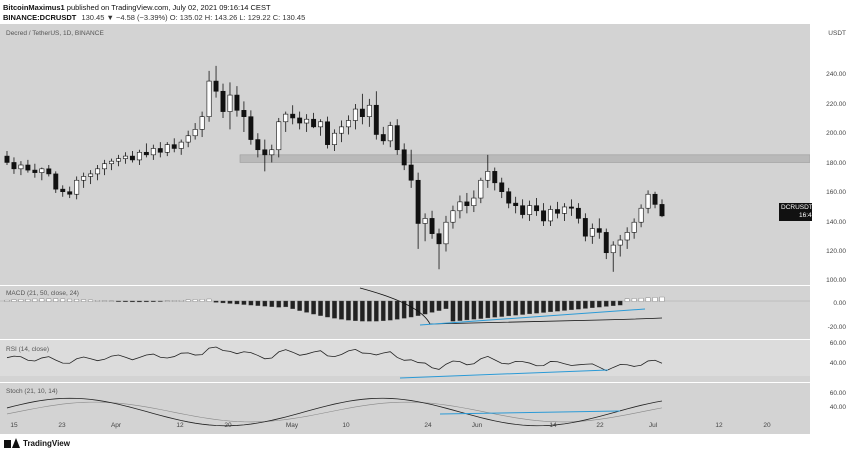 The image size is (850, 453). What do you see at coordinates (334, 412) in the screenshot?
I see `stoch-d-line` at bounding box center [334, 412].